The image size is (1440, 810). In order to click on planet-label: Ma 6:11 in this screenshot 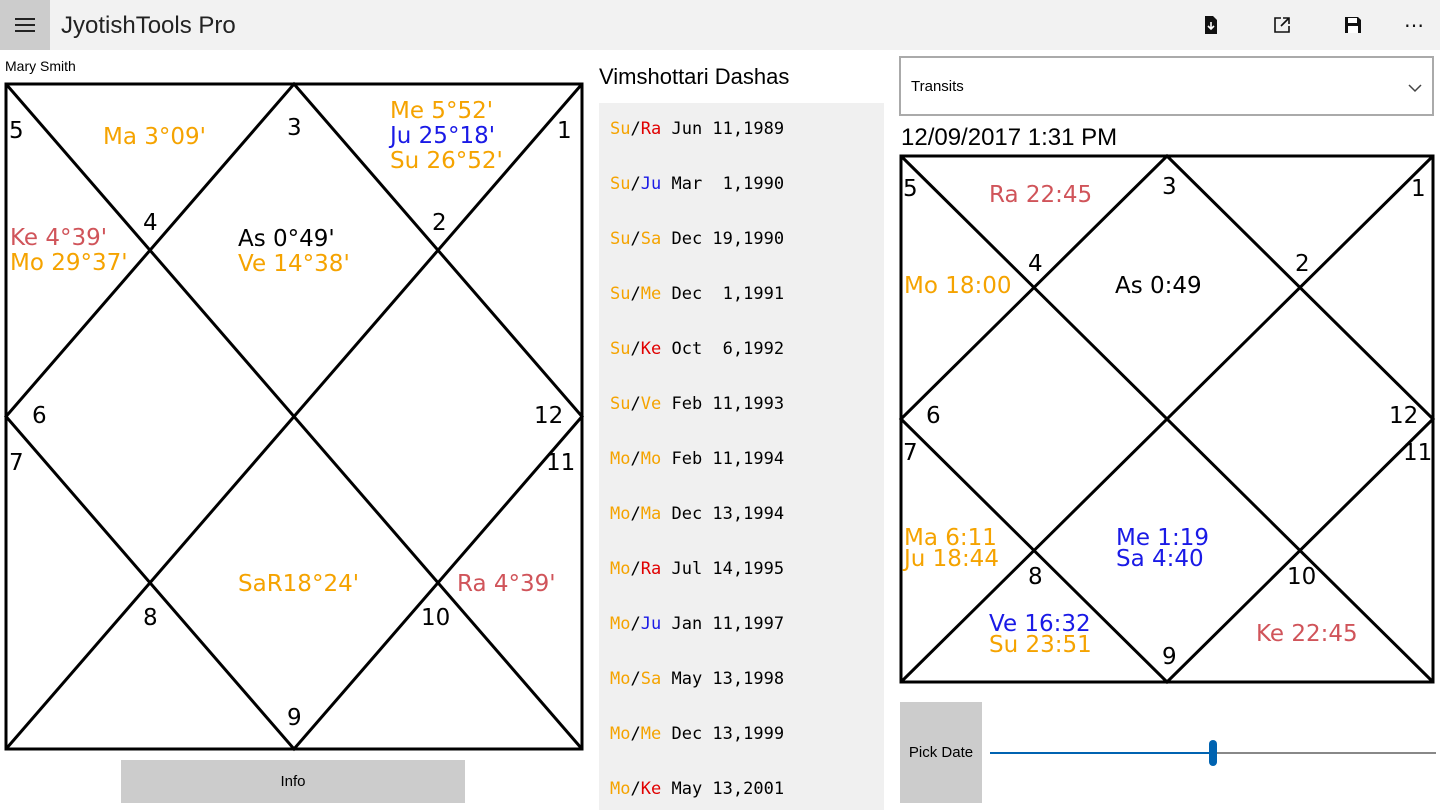, I will do `click(950, 538)`.